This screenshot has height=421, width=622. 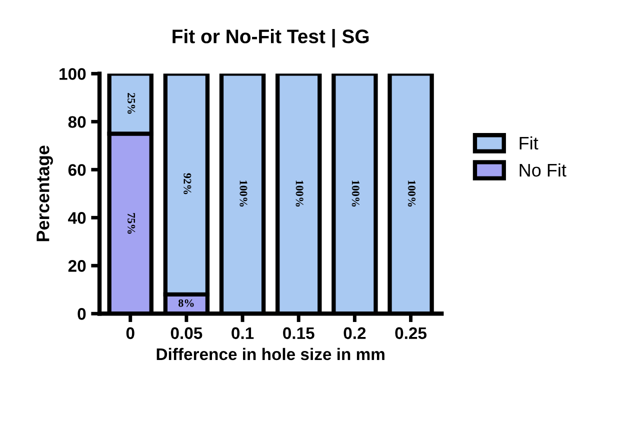 I want to click on chart-title: Fit or No-Fit Test | SG, so click(x=270, y=38).